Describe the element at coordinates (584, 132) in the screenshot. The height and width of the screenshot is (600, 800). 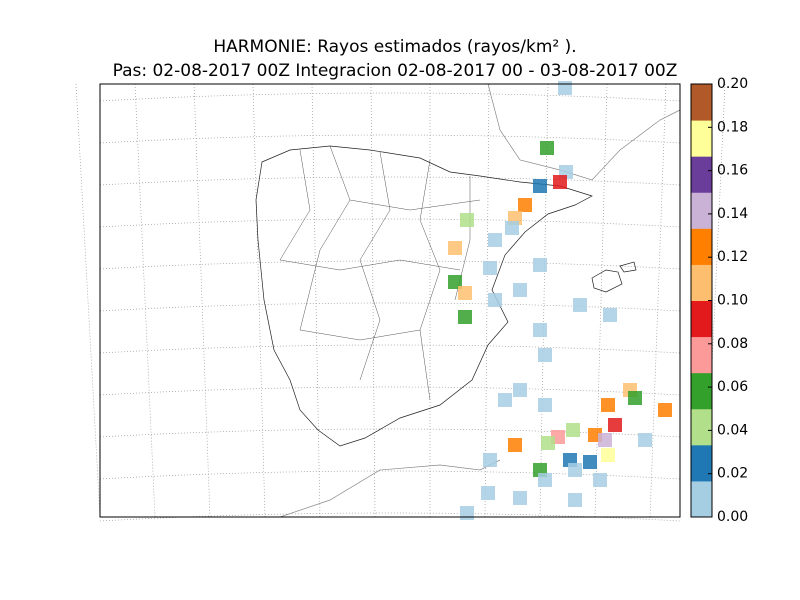
I see `france-coast` at that location.